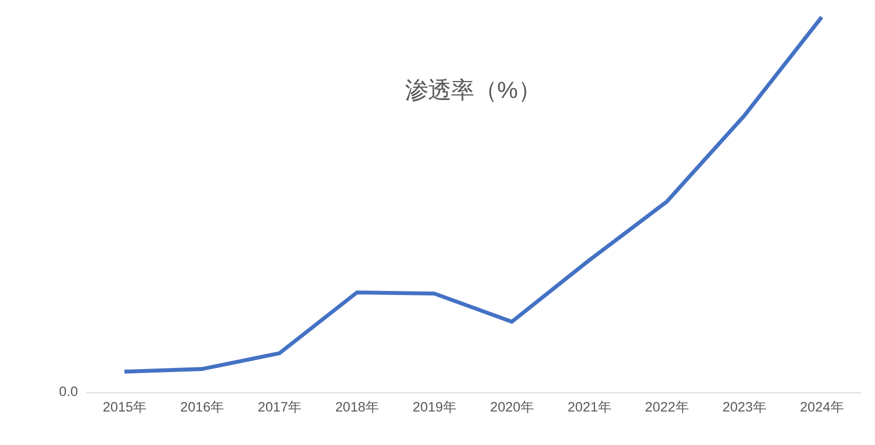  What do you see at coordinates (473, 89) in the screenshot?
I see `text: 渗透率（%）` at bounding box center [473, 89].